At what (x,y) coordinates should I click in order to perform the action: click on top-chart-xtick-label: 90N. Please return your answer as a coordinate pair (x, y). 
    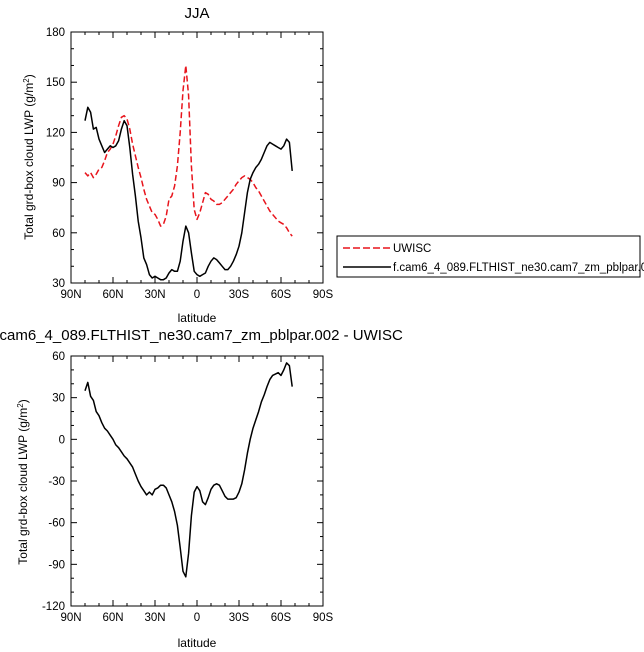
    Looking at the image, I should click on (70, 295).